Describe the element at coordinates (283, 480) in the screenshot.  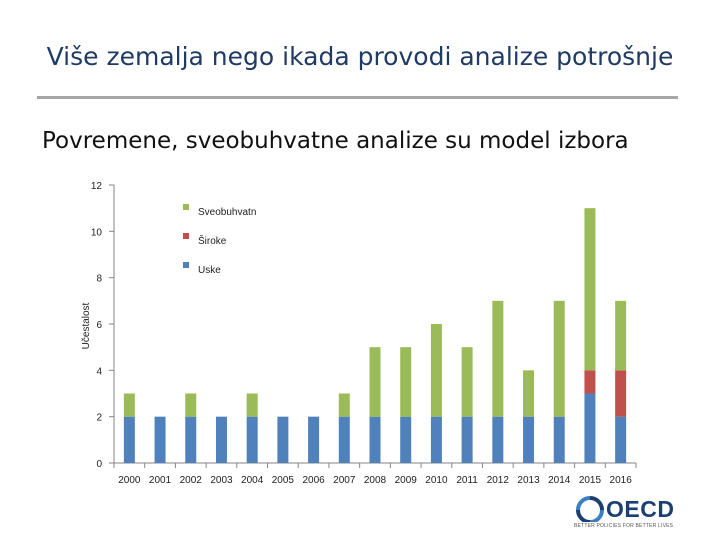
I see `x-tick-label: 2005` at that location.